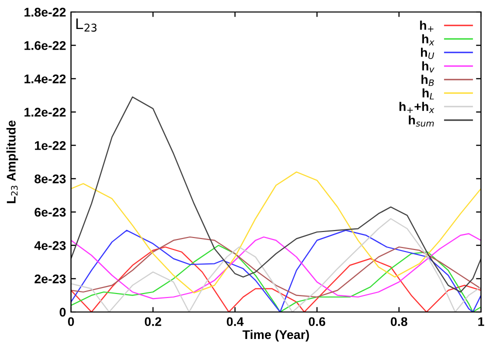  I want to click on legend-label: h$_{L}$, so click(428, 94).